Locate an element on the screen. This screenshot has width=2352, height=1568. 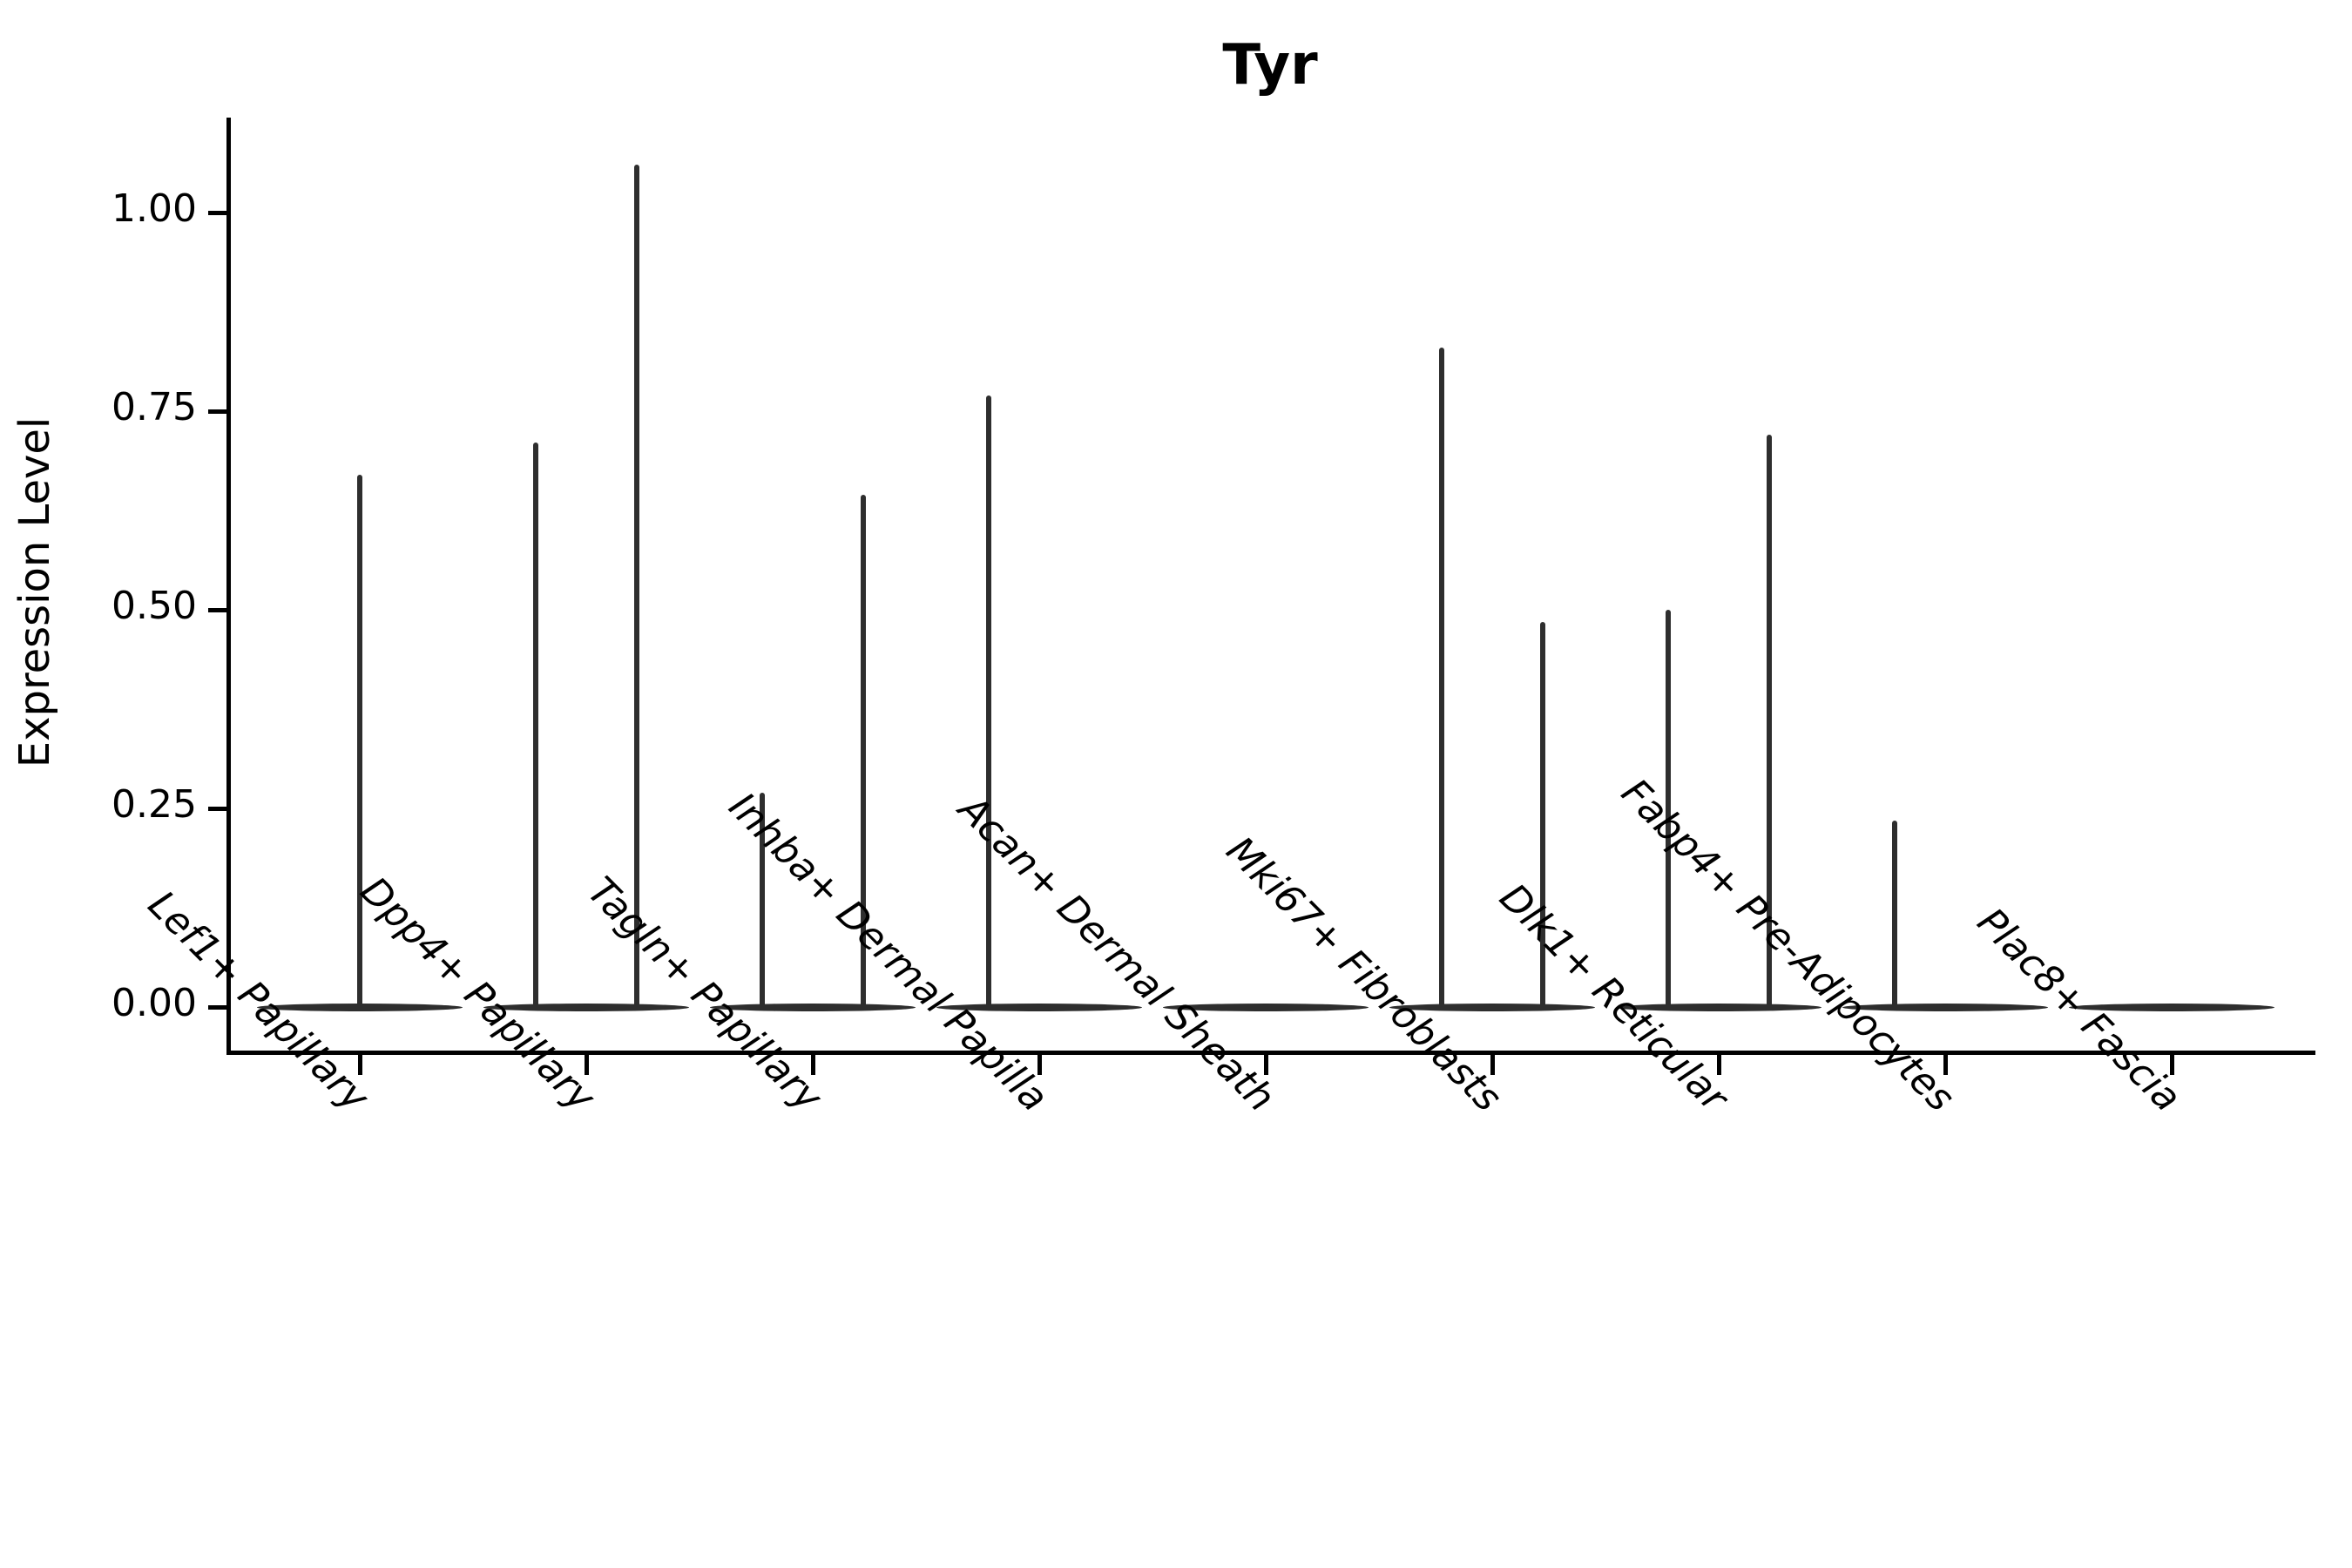
x-axis-spine is located at coordinates (1270, 1053).